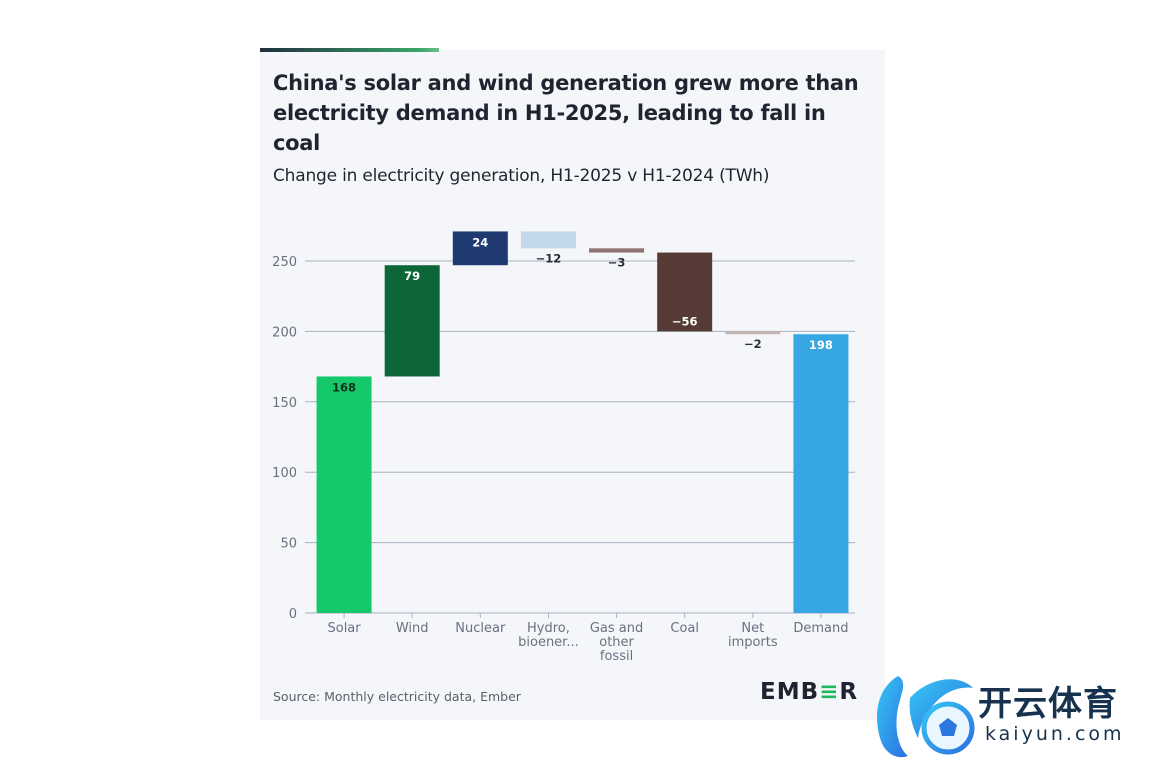 The width and height of the screenshot is (1152, 768). I want to click on accent-bar, so click(349, 50).